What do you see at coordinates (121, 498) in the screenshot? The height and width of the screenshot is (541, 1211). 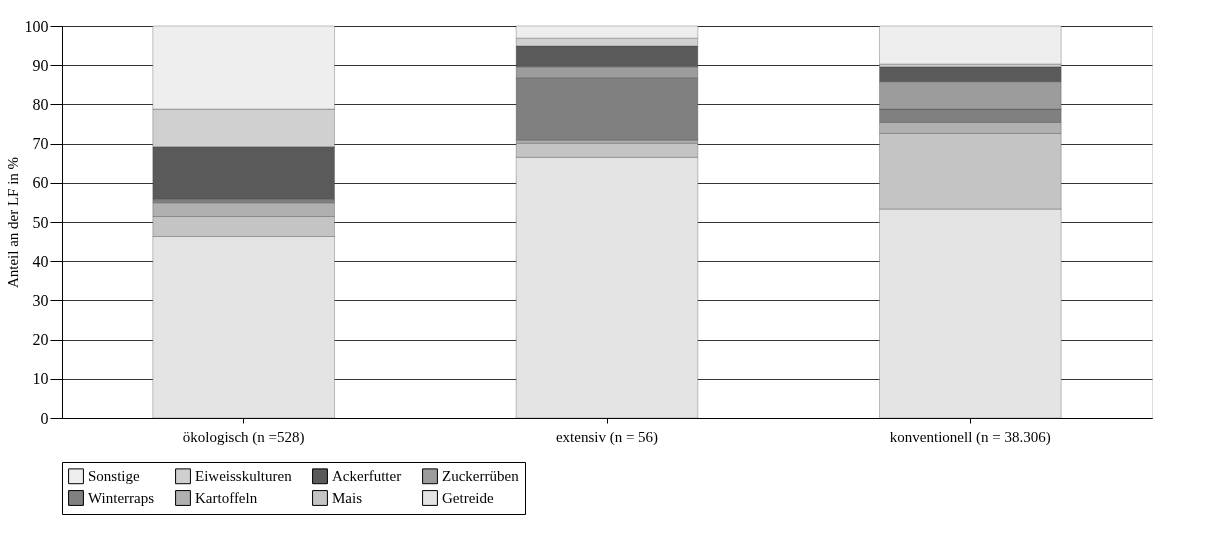 I see `legend-label: Winterraps` at bounding box center [121, 498].